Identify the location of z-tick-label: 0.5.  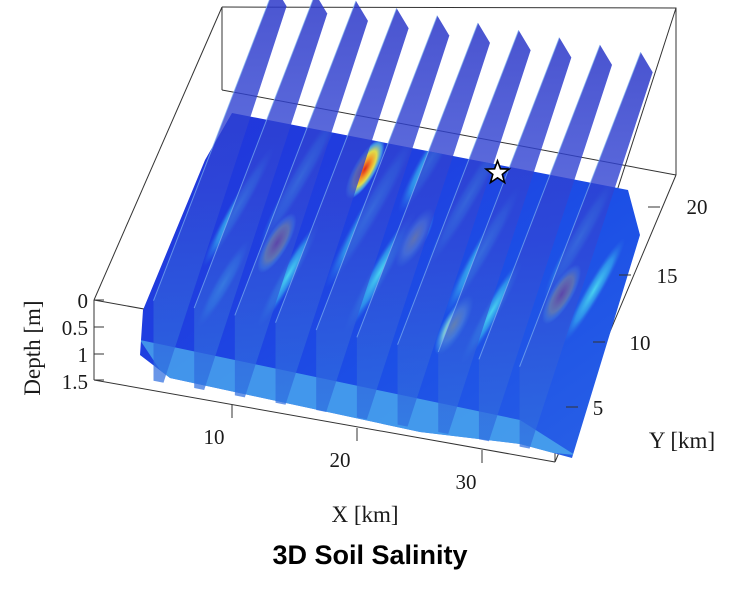
(75, 328).